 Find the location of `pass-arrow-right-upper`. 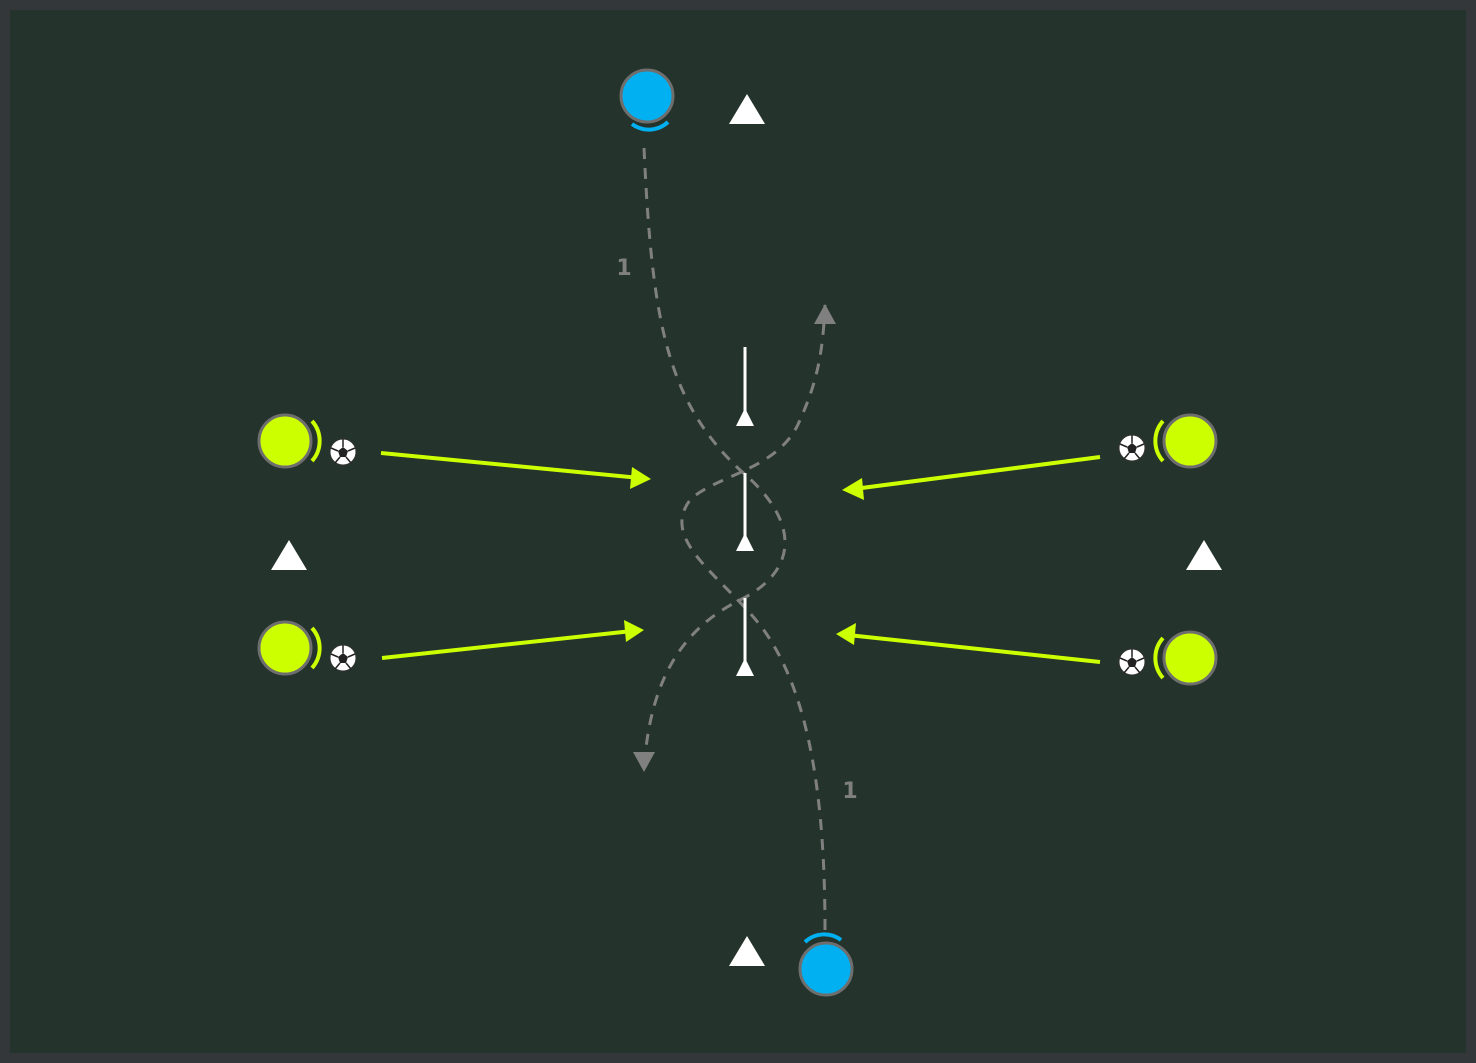

pass-arrow-right-upper is located at coordinates (977, 473).